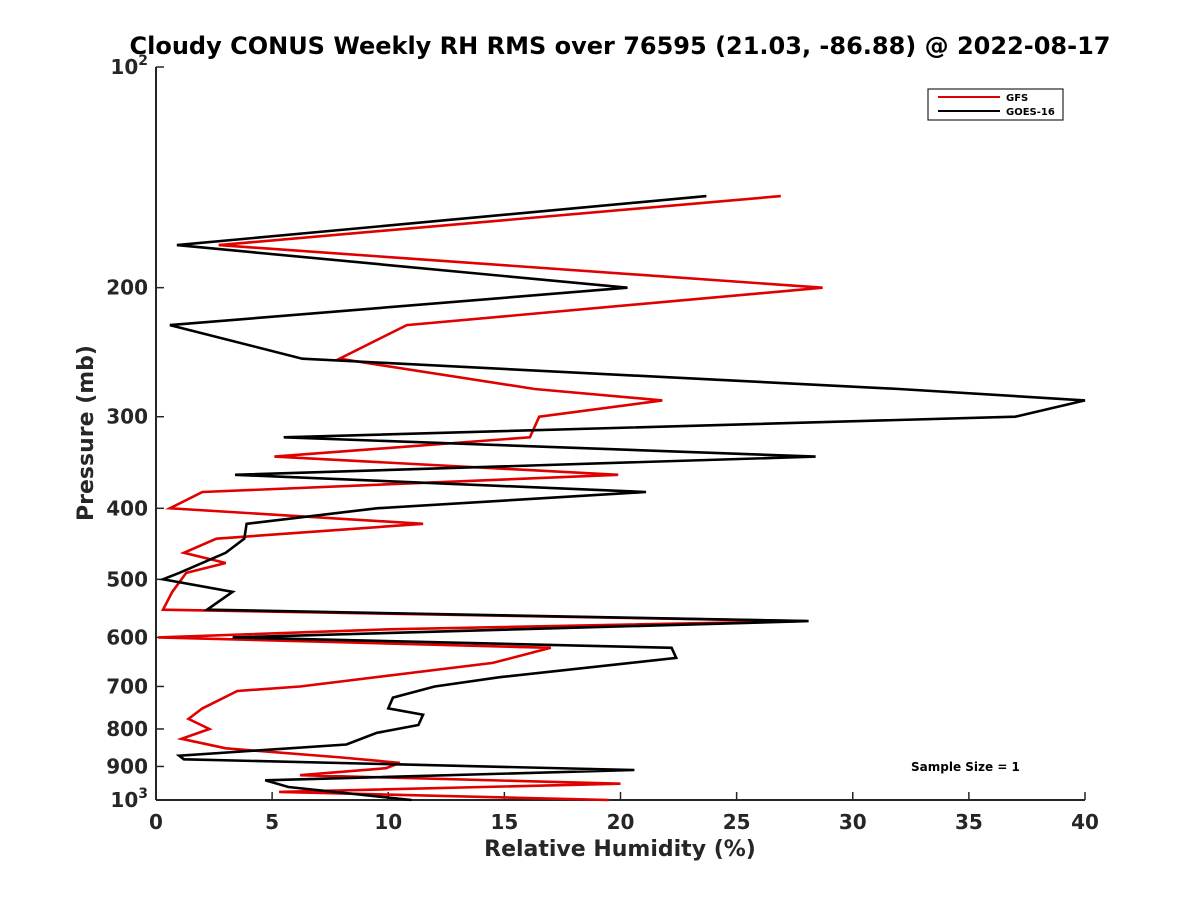  I want to click on x-ticks: 0 5 10 15 20 25 30 35 40, so click(624, 813).